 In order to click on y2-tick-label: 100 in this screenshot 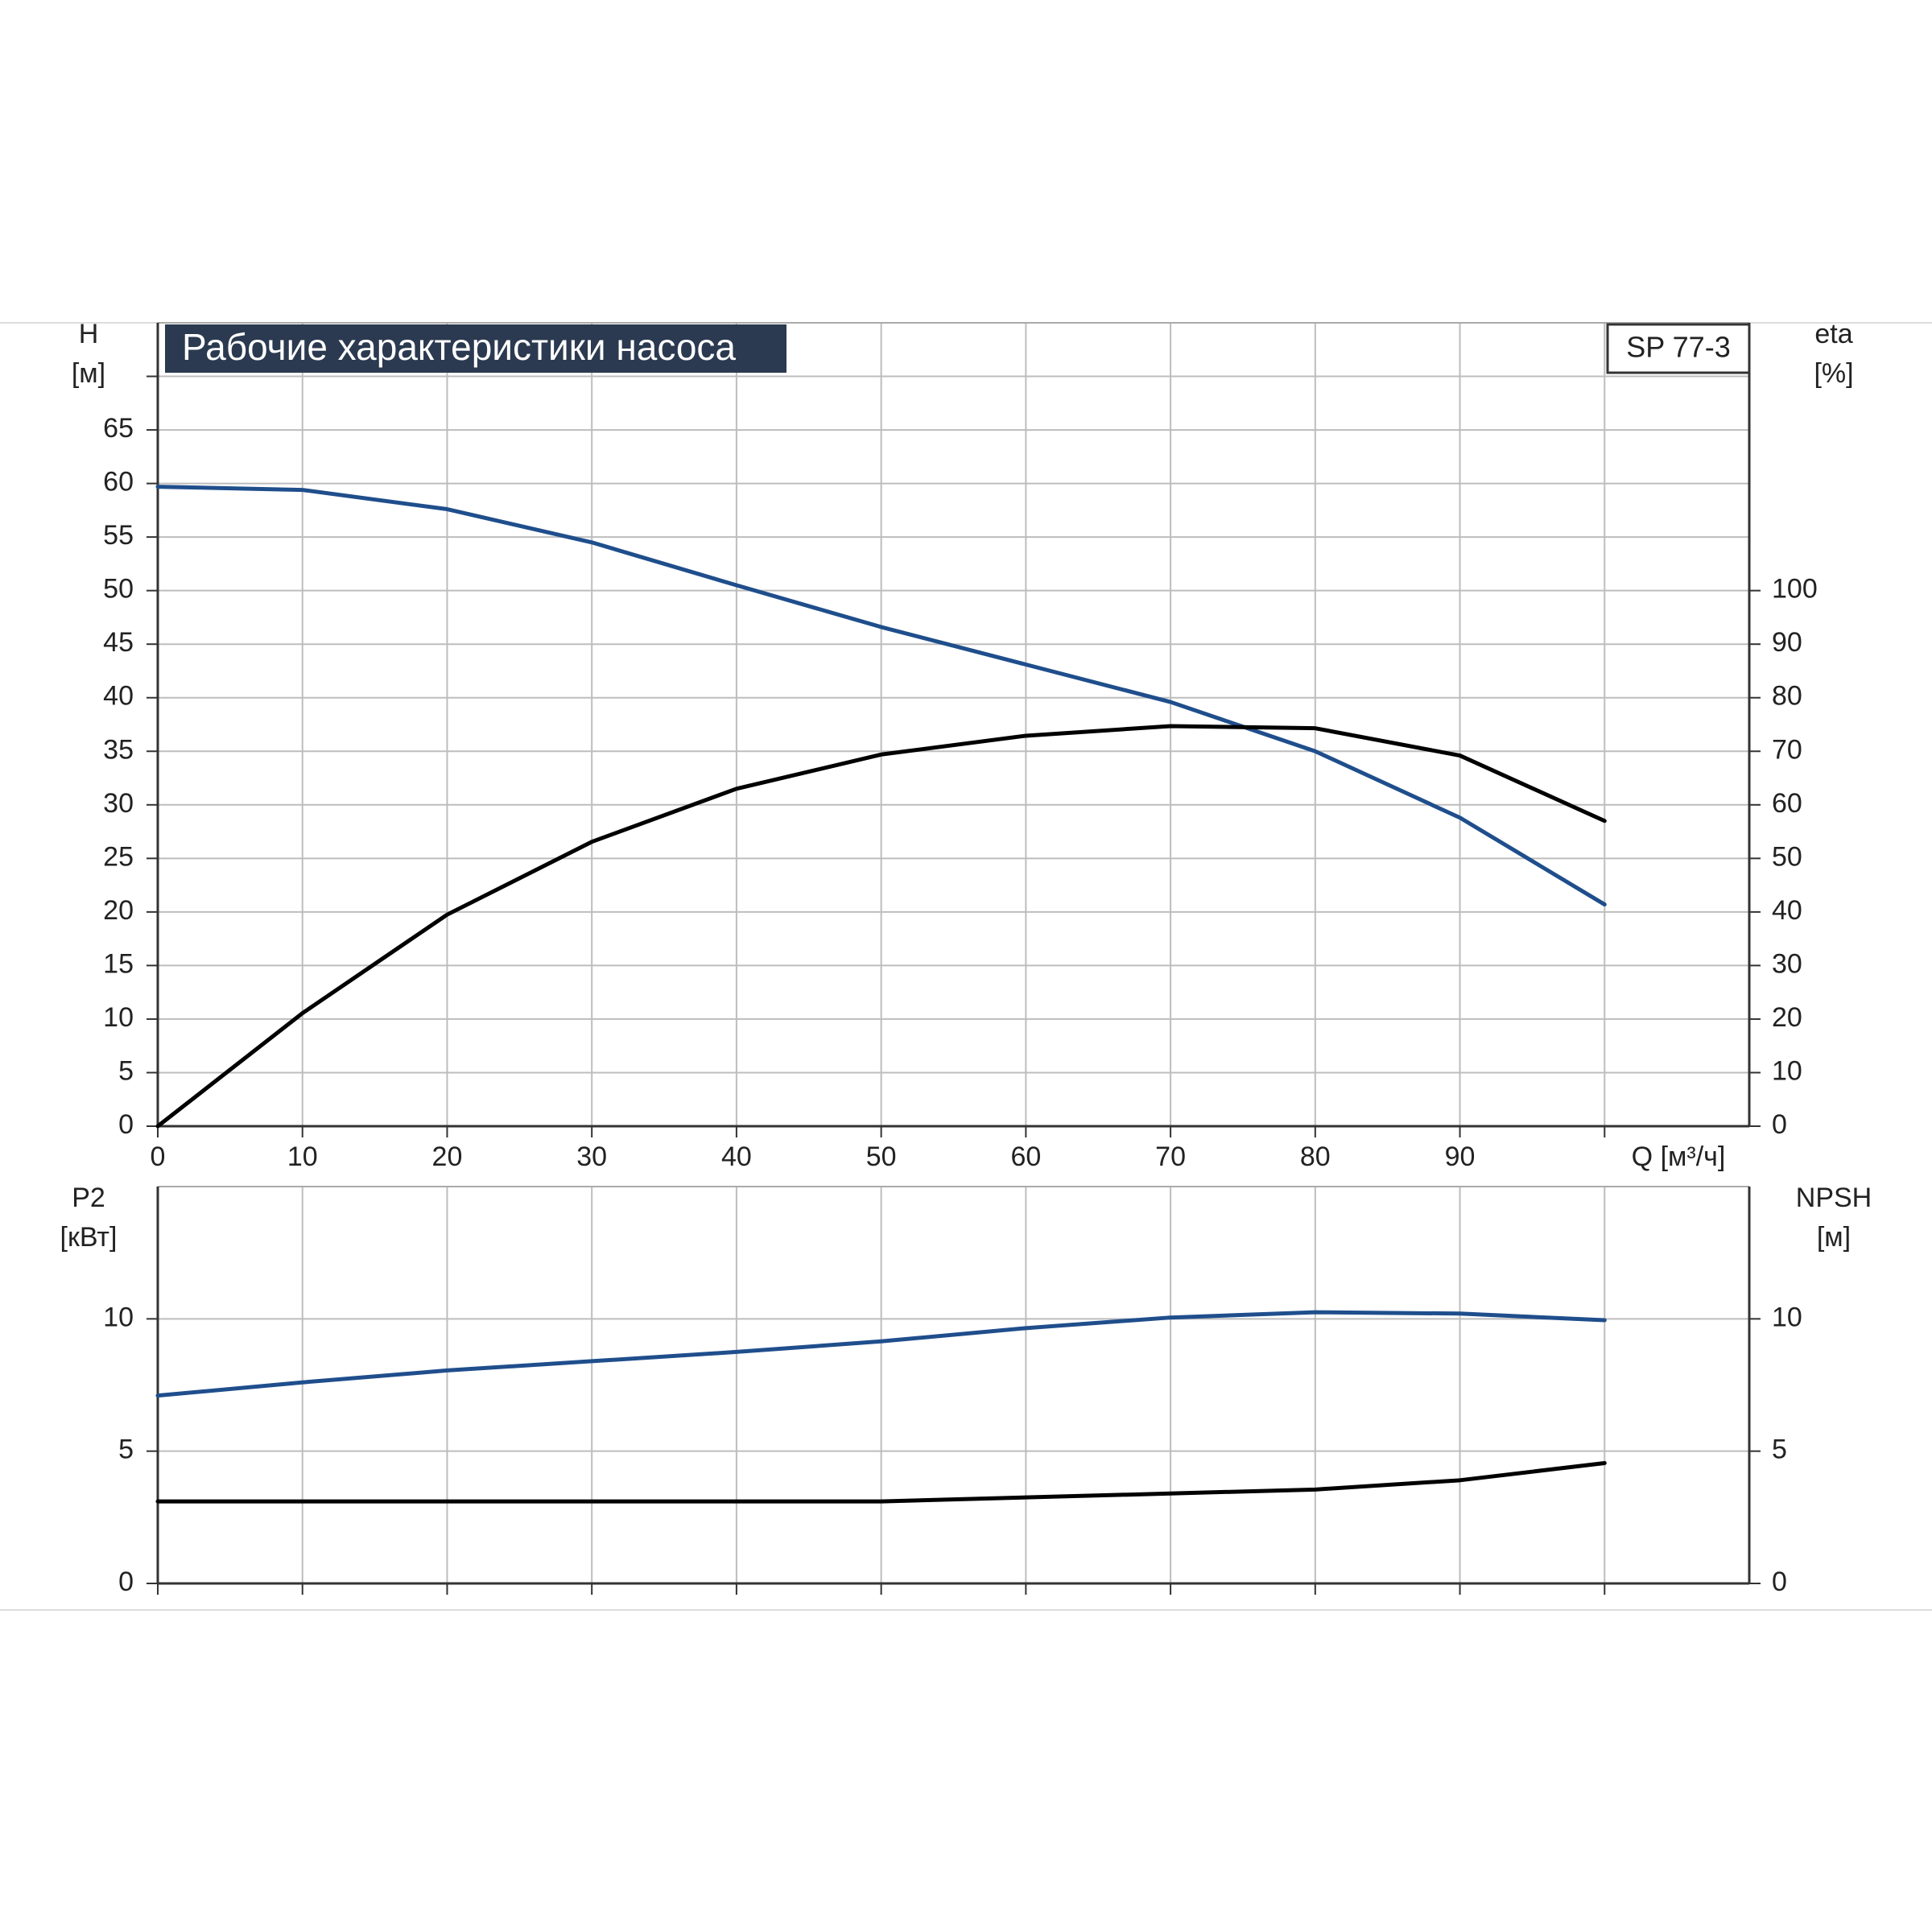, I will do `click(1795, 589)`.